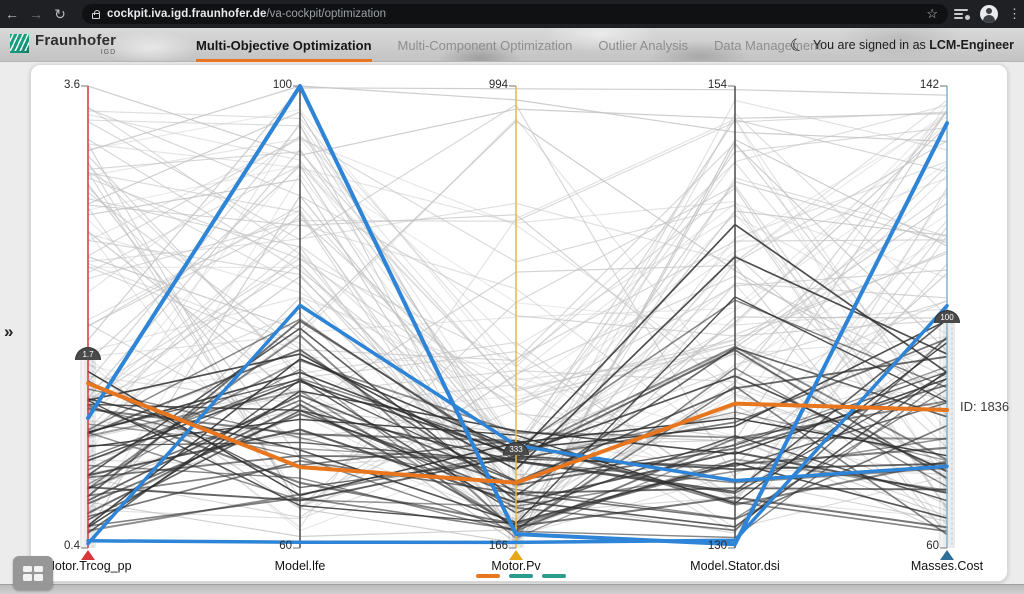 The width and height of the screenshot is (1024, 594). I want to click on browser-actions: ⋮, so click(987, 14).